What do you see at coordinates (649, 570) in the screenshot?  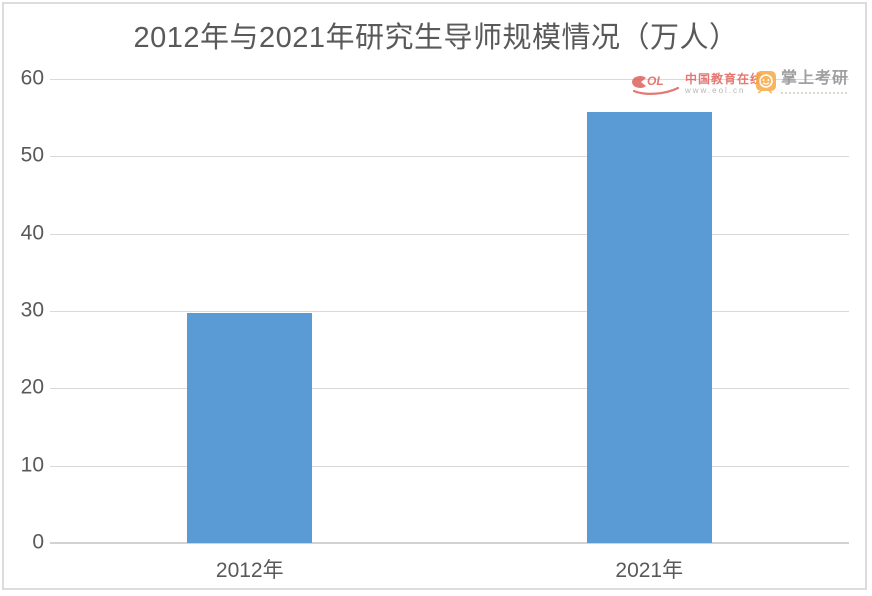 I see `x-category-label-2021年: 2021年` at bounding box center [649, 570].